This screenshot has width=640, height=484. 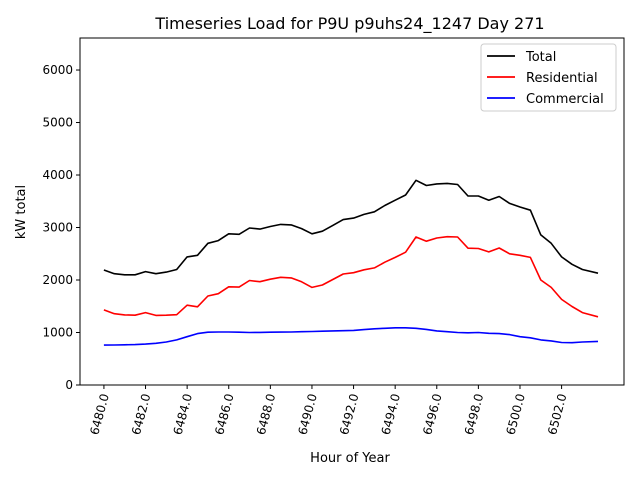 I want to click on y-tick-label: 3000, so click(x=57, y=228).